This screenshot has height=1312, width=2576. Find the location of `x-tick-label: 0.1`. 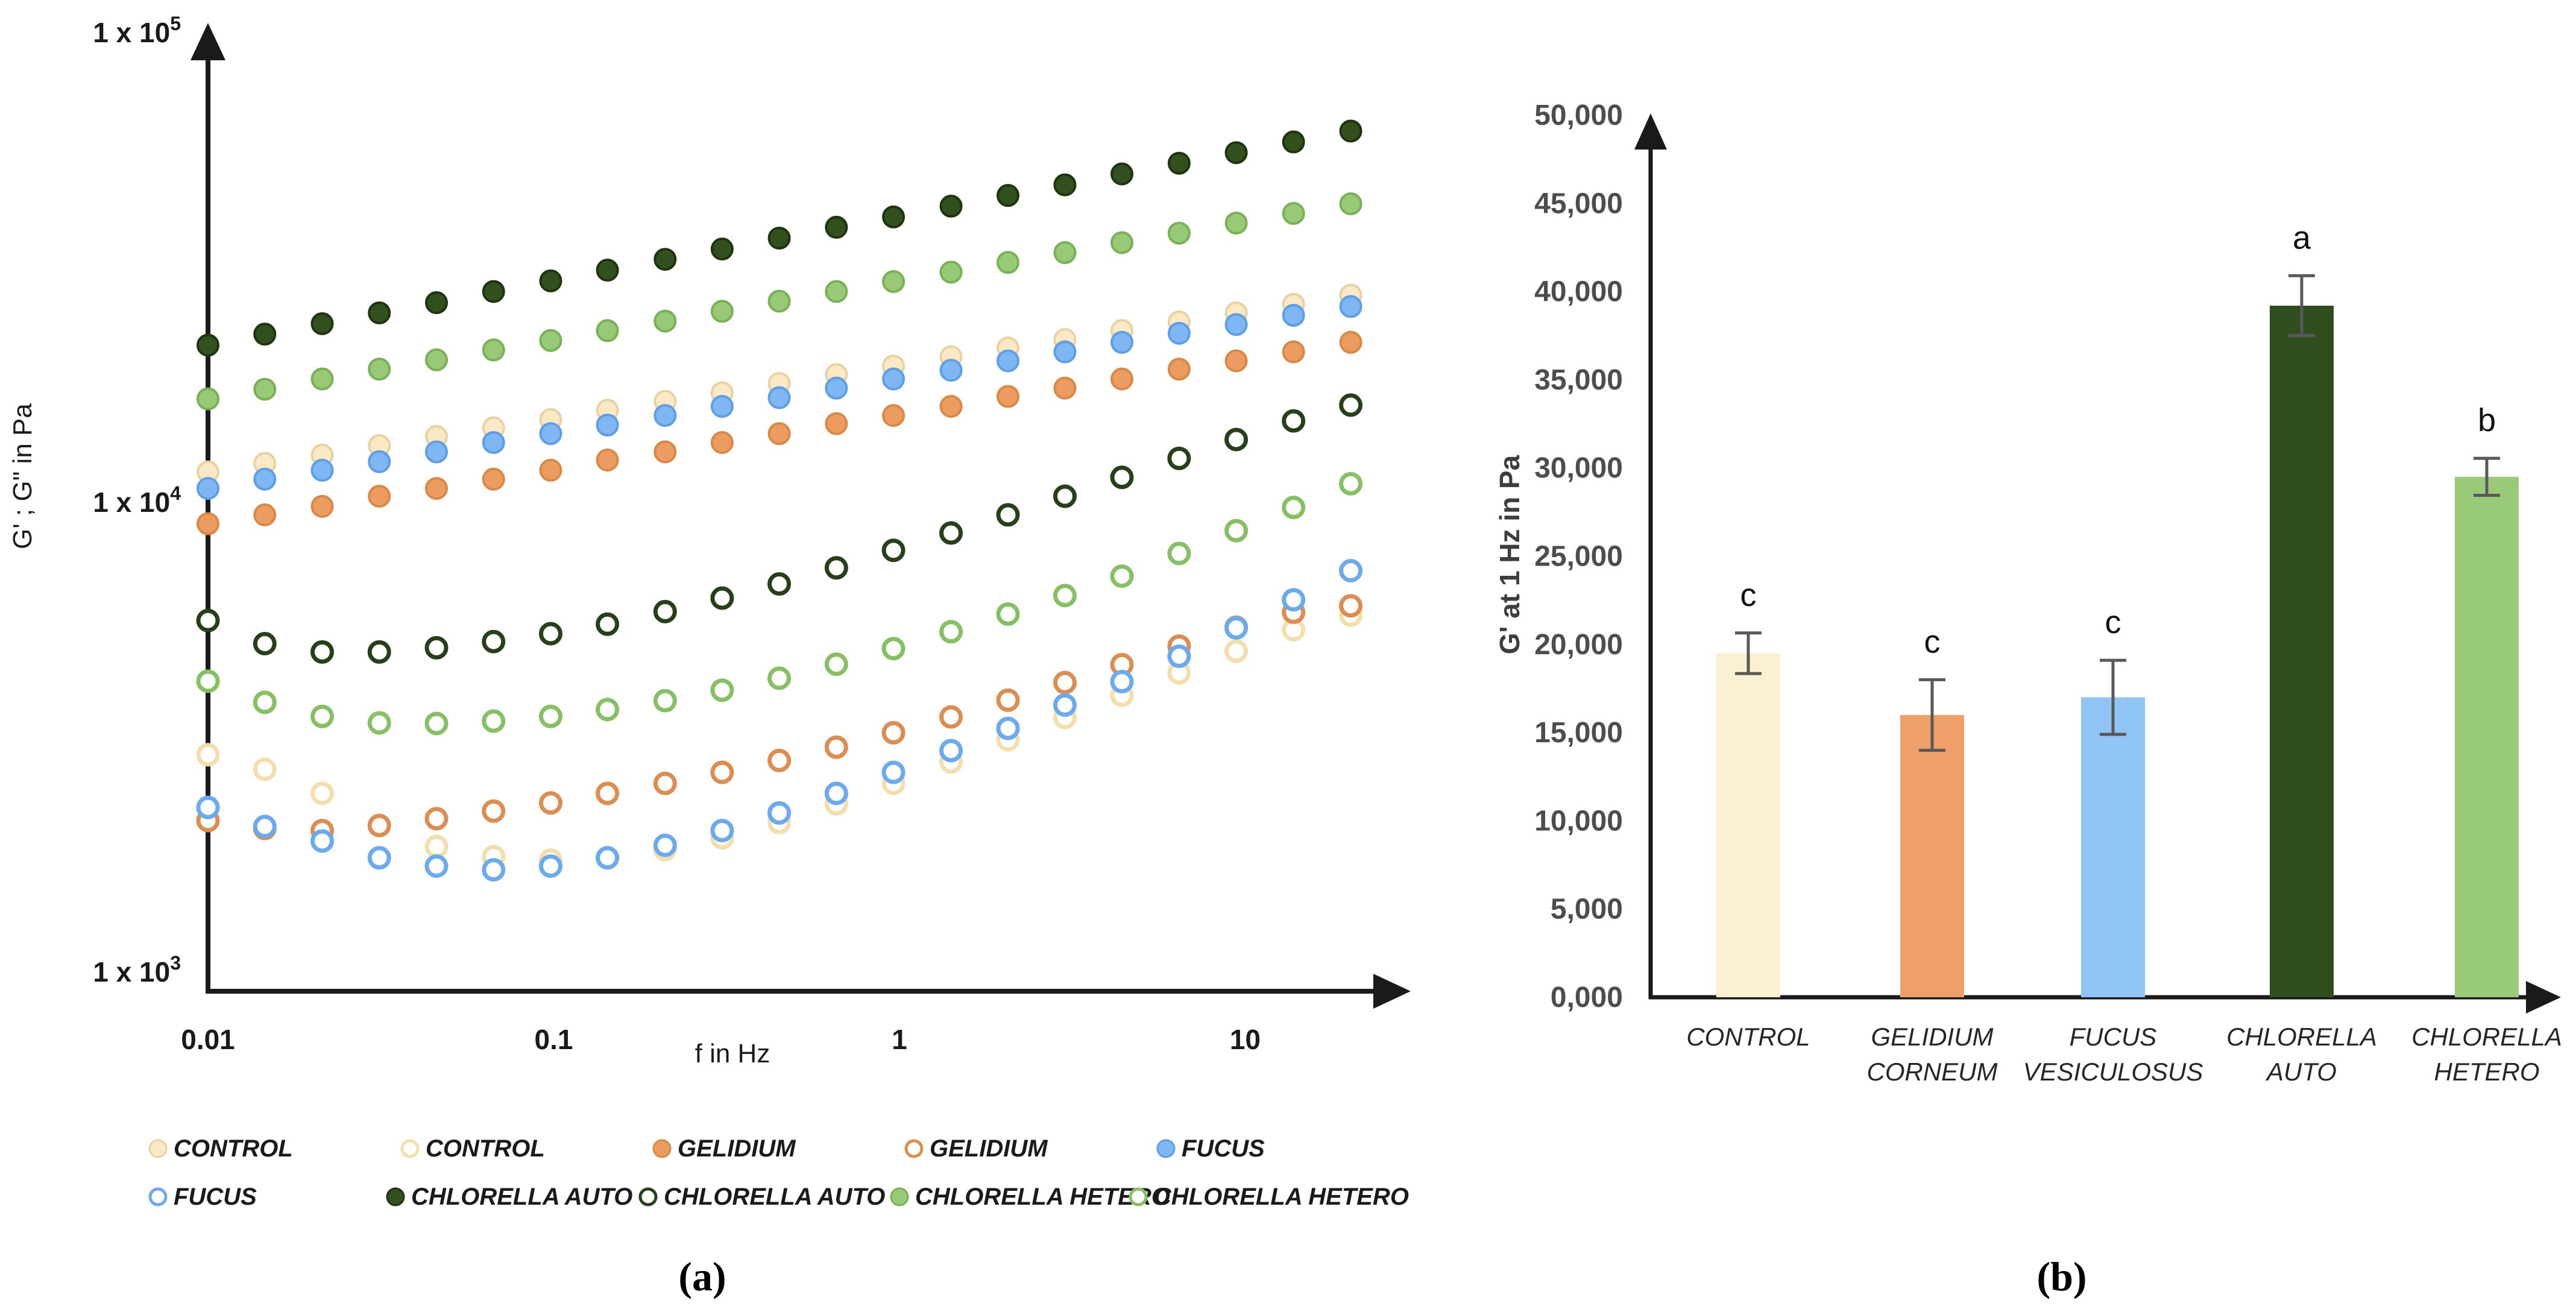

x-tick-label: 0.1 is located at coordinates (554, 1039).